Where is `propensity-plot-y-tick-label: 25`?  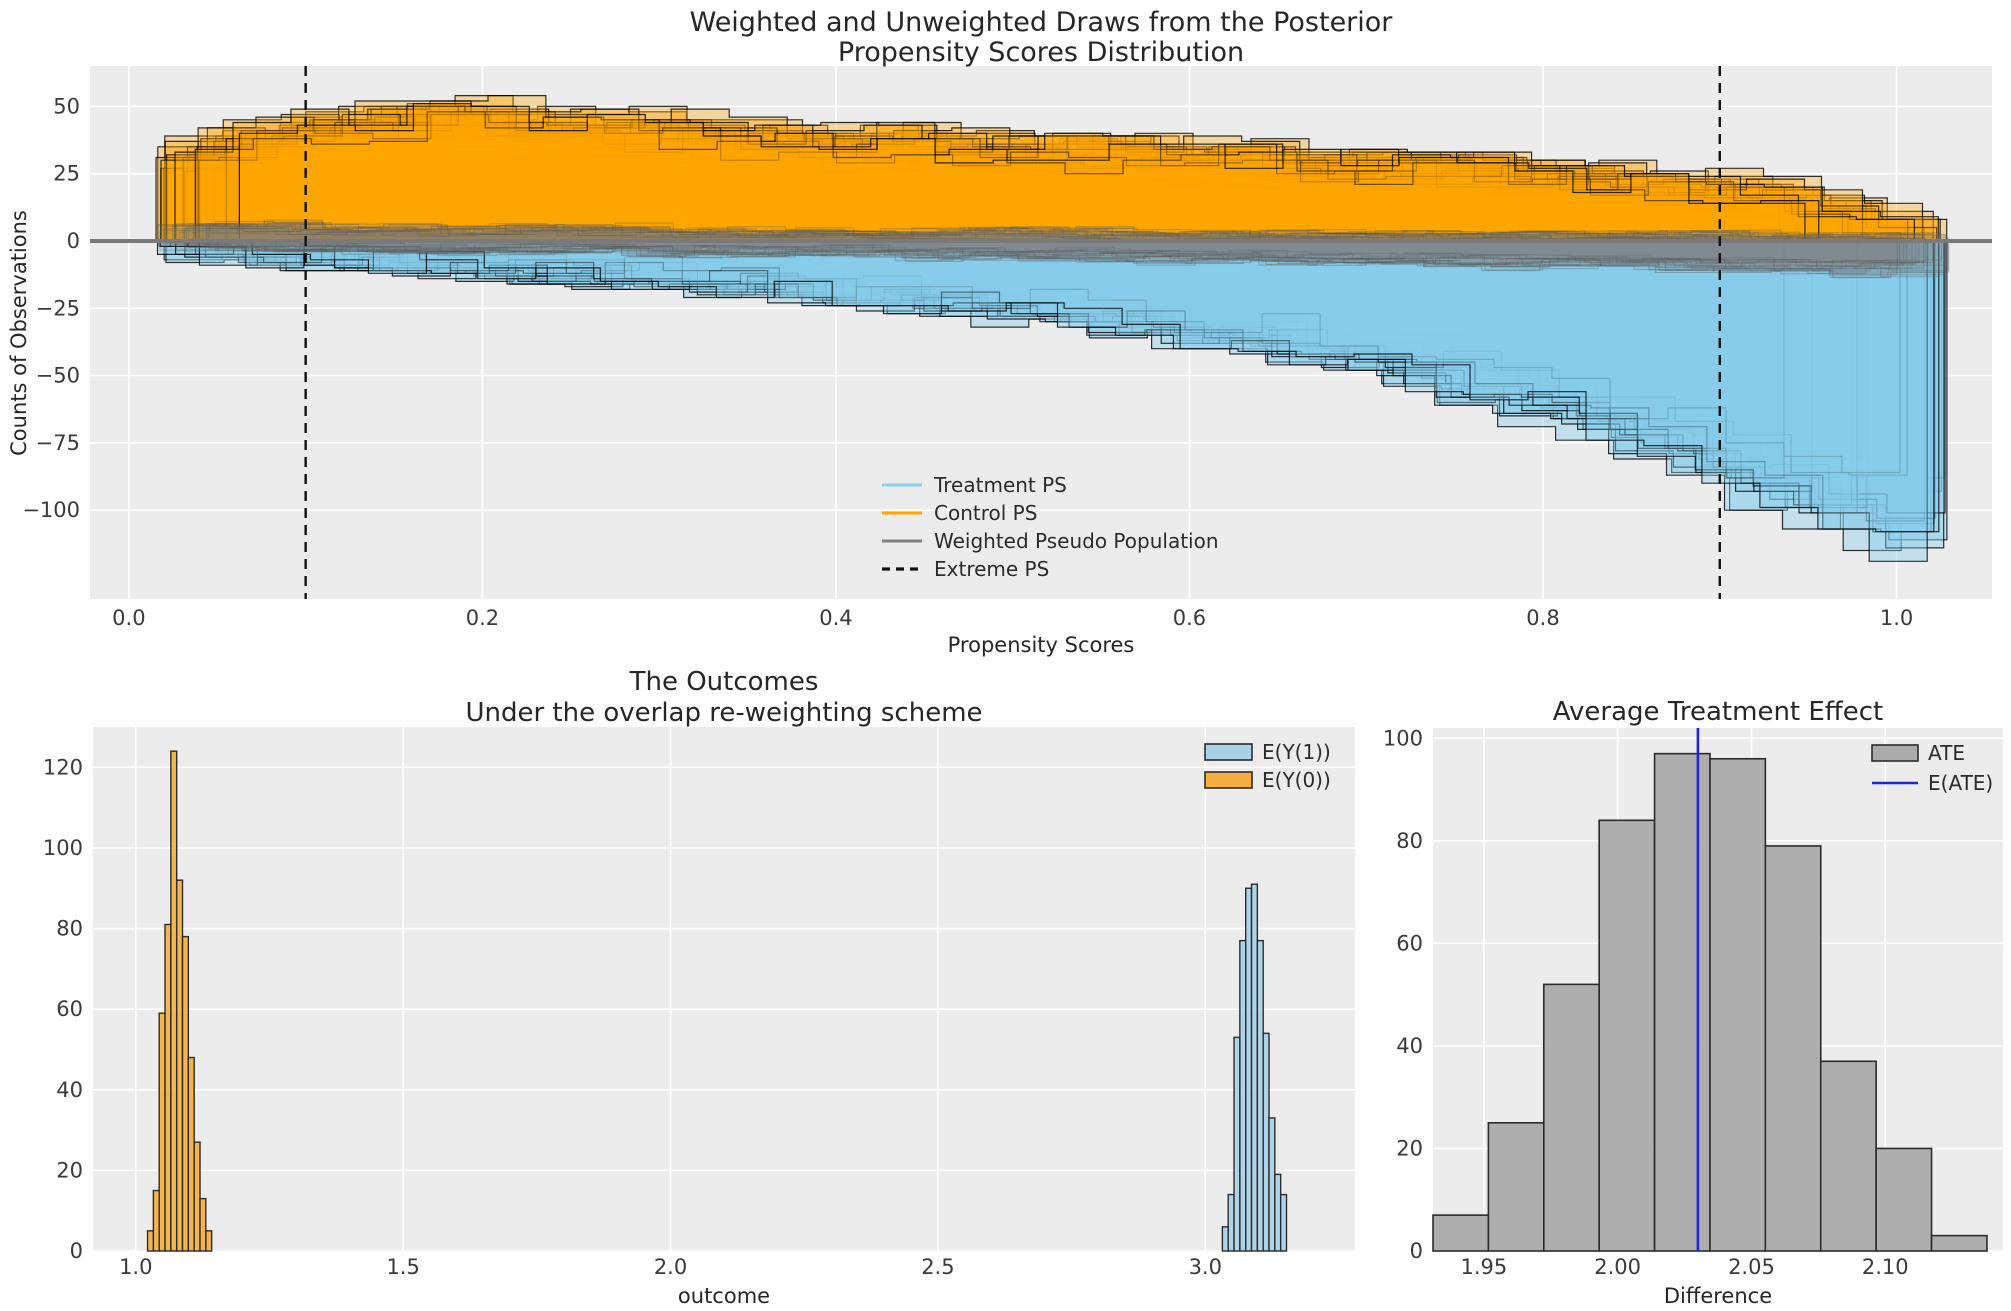
propensity-plot-y-tick-label: 25 is located at coordinates (66, 174).